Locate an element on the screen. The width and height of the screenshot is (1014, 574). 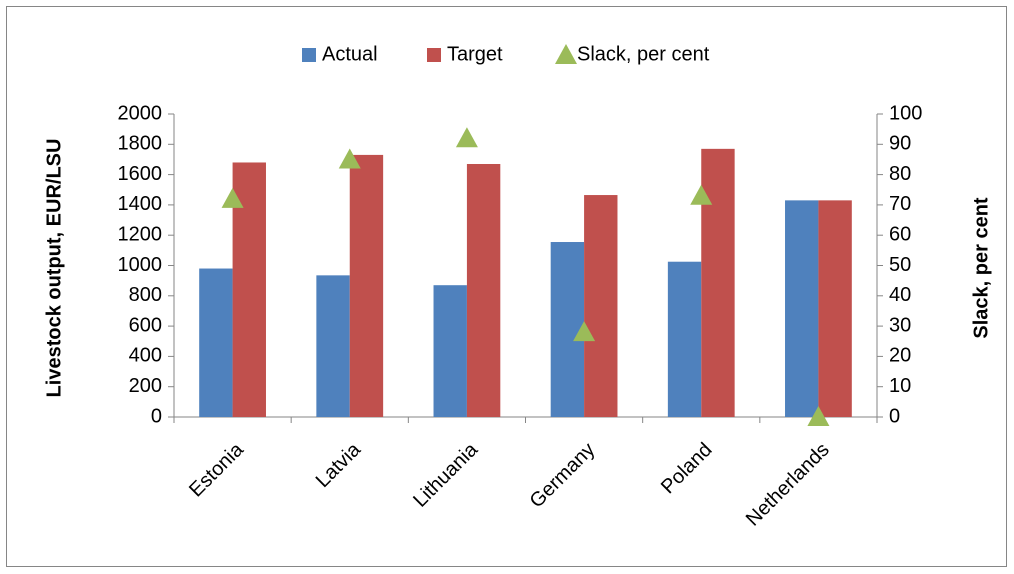
y2-tick-label: 60 is located at coordinates (900, 234).